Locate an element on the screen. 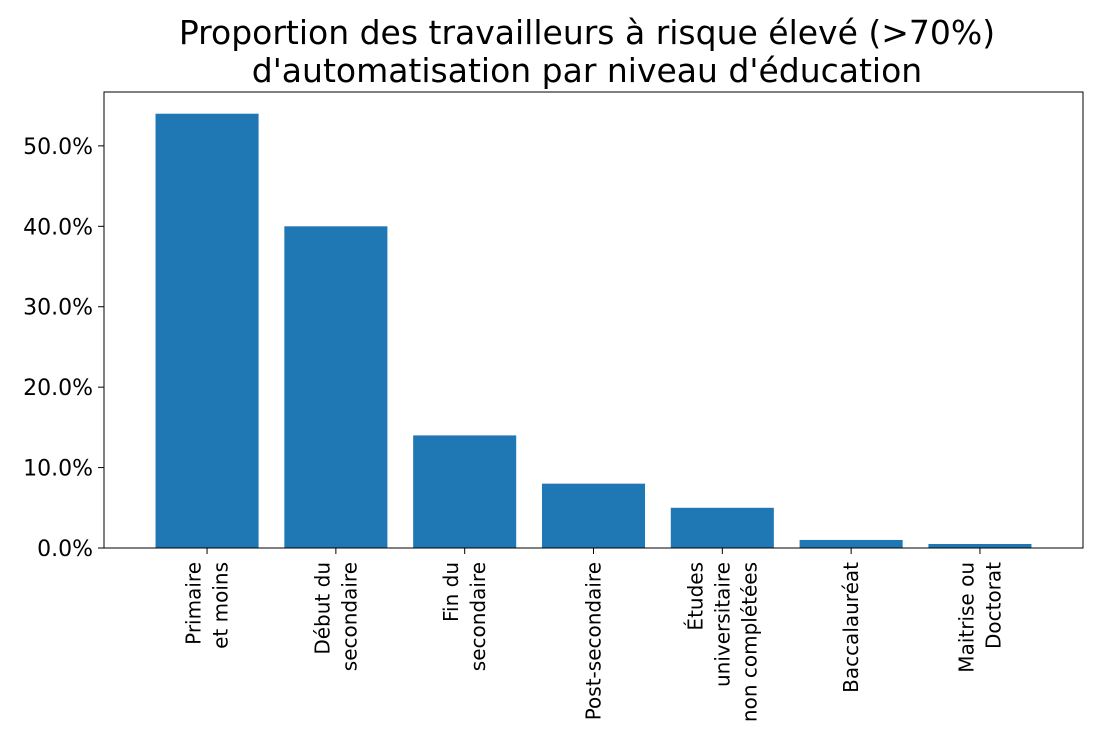 Image resolution: width=1100 pixels, height=754 pixels. x-tick-label: Début du secondaire is located at coordinates (335, 616).